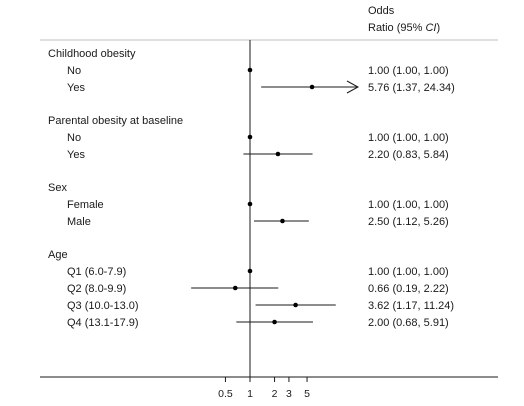 This screenshot has width=524, height=406. I want to click on row-estimate-text: 0.66 (0.19, 2.22), so click(408, 289).